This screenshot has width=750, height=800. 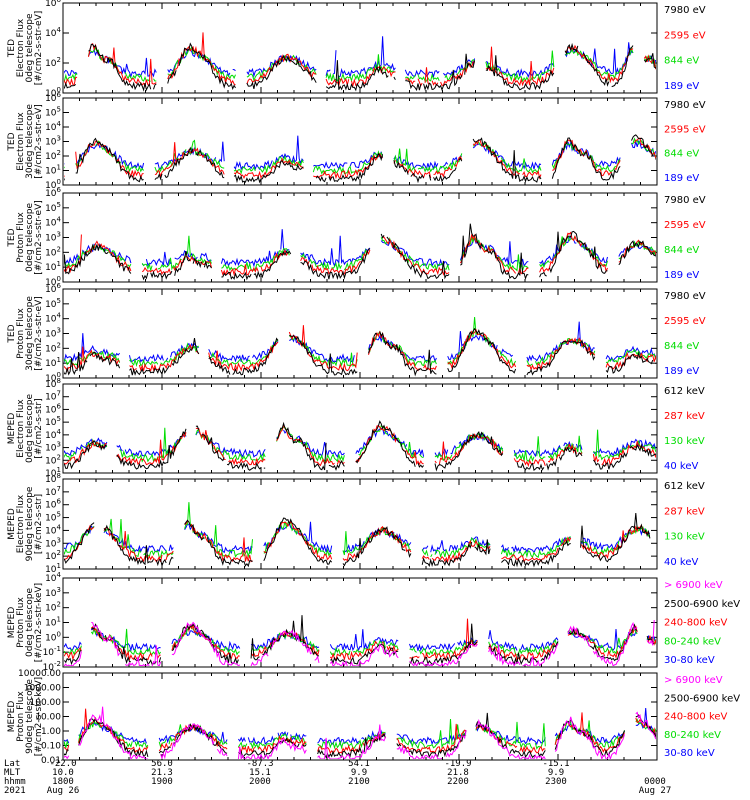 I want to click on x-tick-value: 9.9, so click(x=556, y=773).